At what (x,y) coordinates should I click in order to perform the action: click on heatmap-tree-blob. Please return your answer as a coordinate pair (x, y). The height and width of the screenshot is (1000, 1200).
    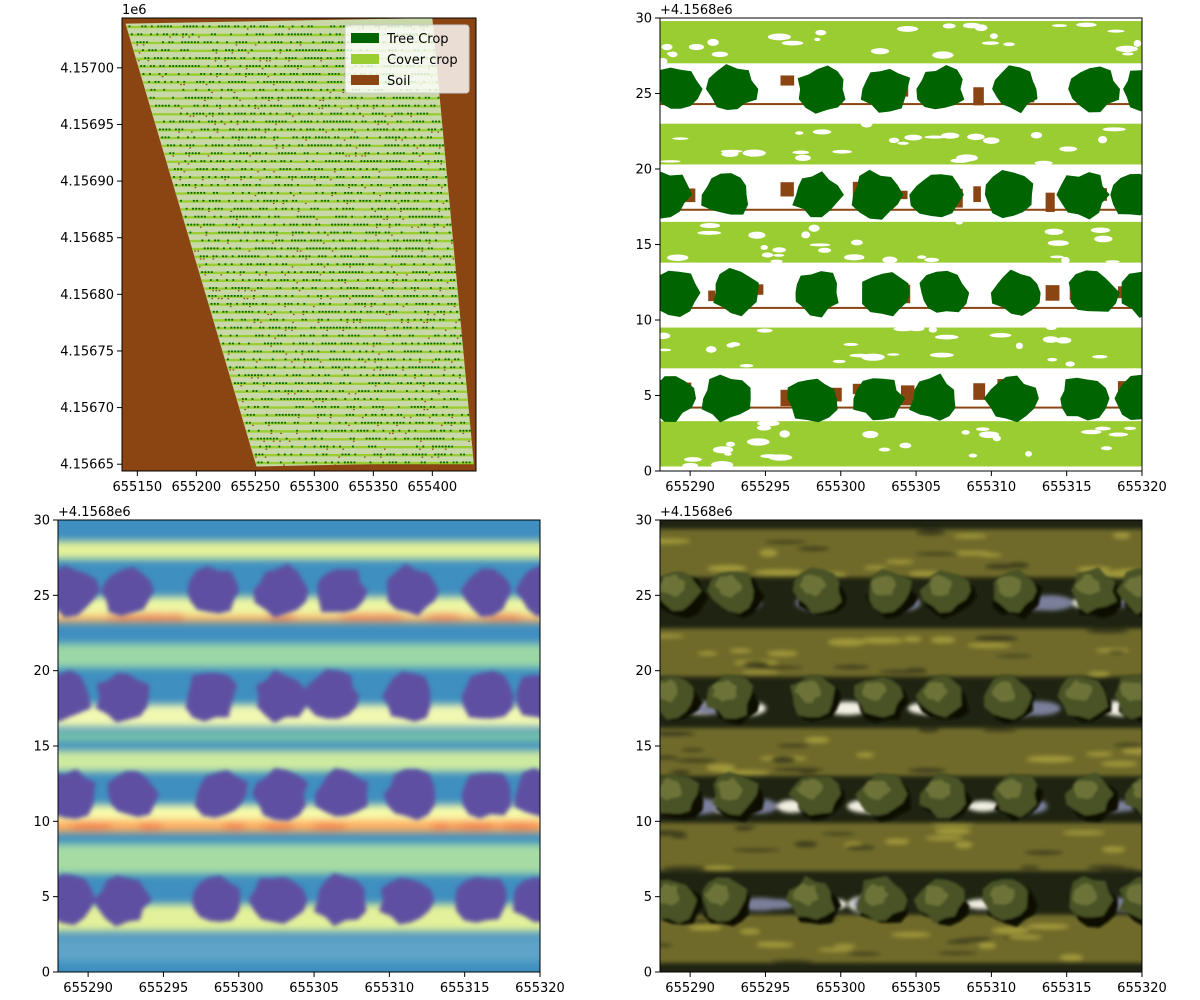
    Looking at the image, I should click on (280, 794).